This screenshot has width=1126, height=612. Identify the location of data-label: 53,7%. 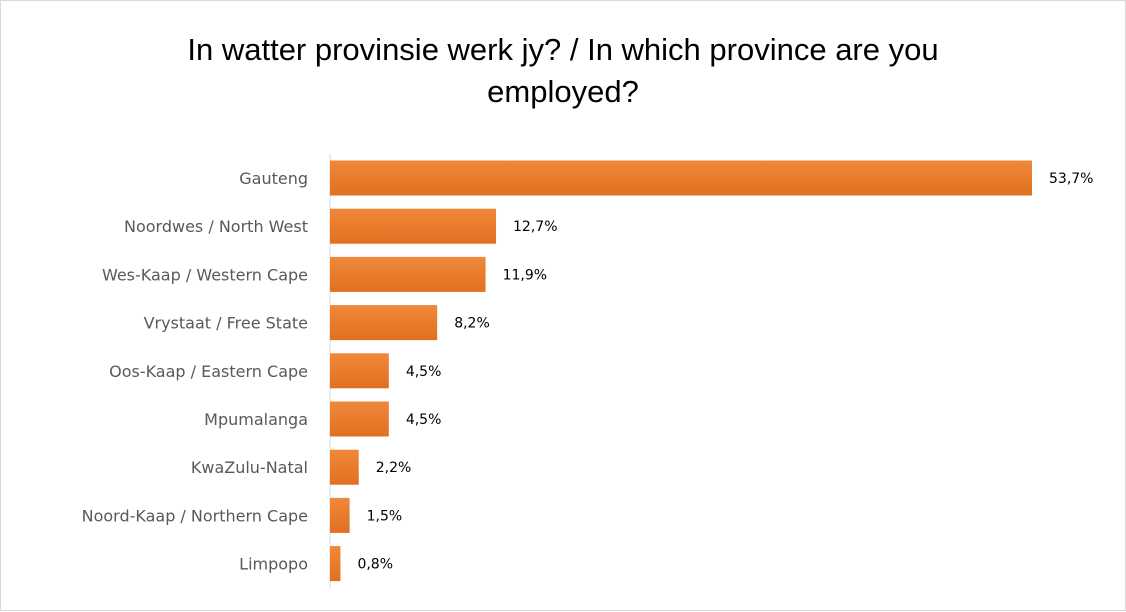
(1071, 179).